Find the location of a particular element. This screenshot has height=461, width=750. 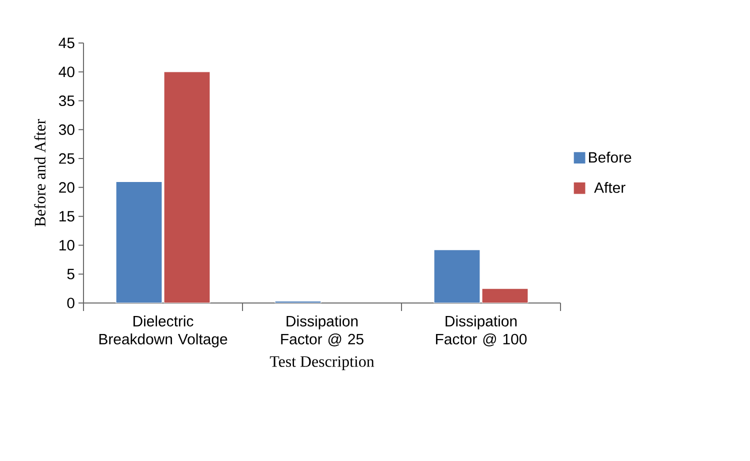

y-tick-label: 15 is located at coordinates (67, 216).